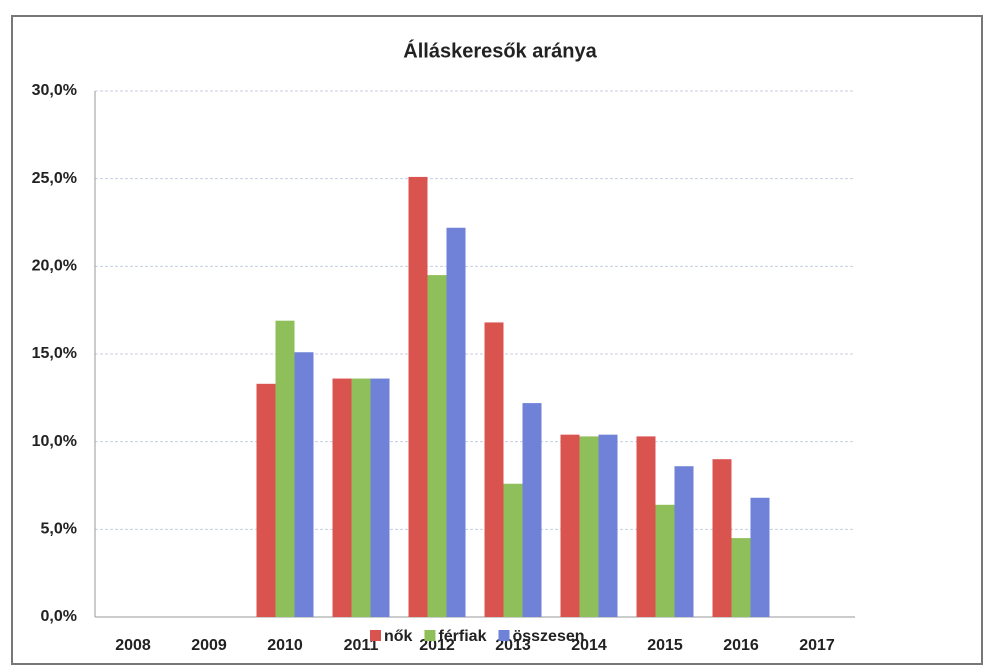 The height and width of the screenshot is (666, 995). What do you see at coordinates (741, 645) in the screenshot?
I see `x-tick-label: 2016` at bounding box center [741, 645].